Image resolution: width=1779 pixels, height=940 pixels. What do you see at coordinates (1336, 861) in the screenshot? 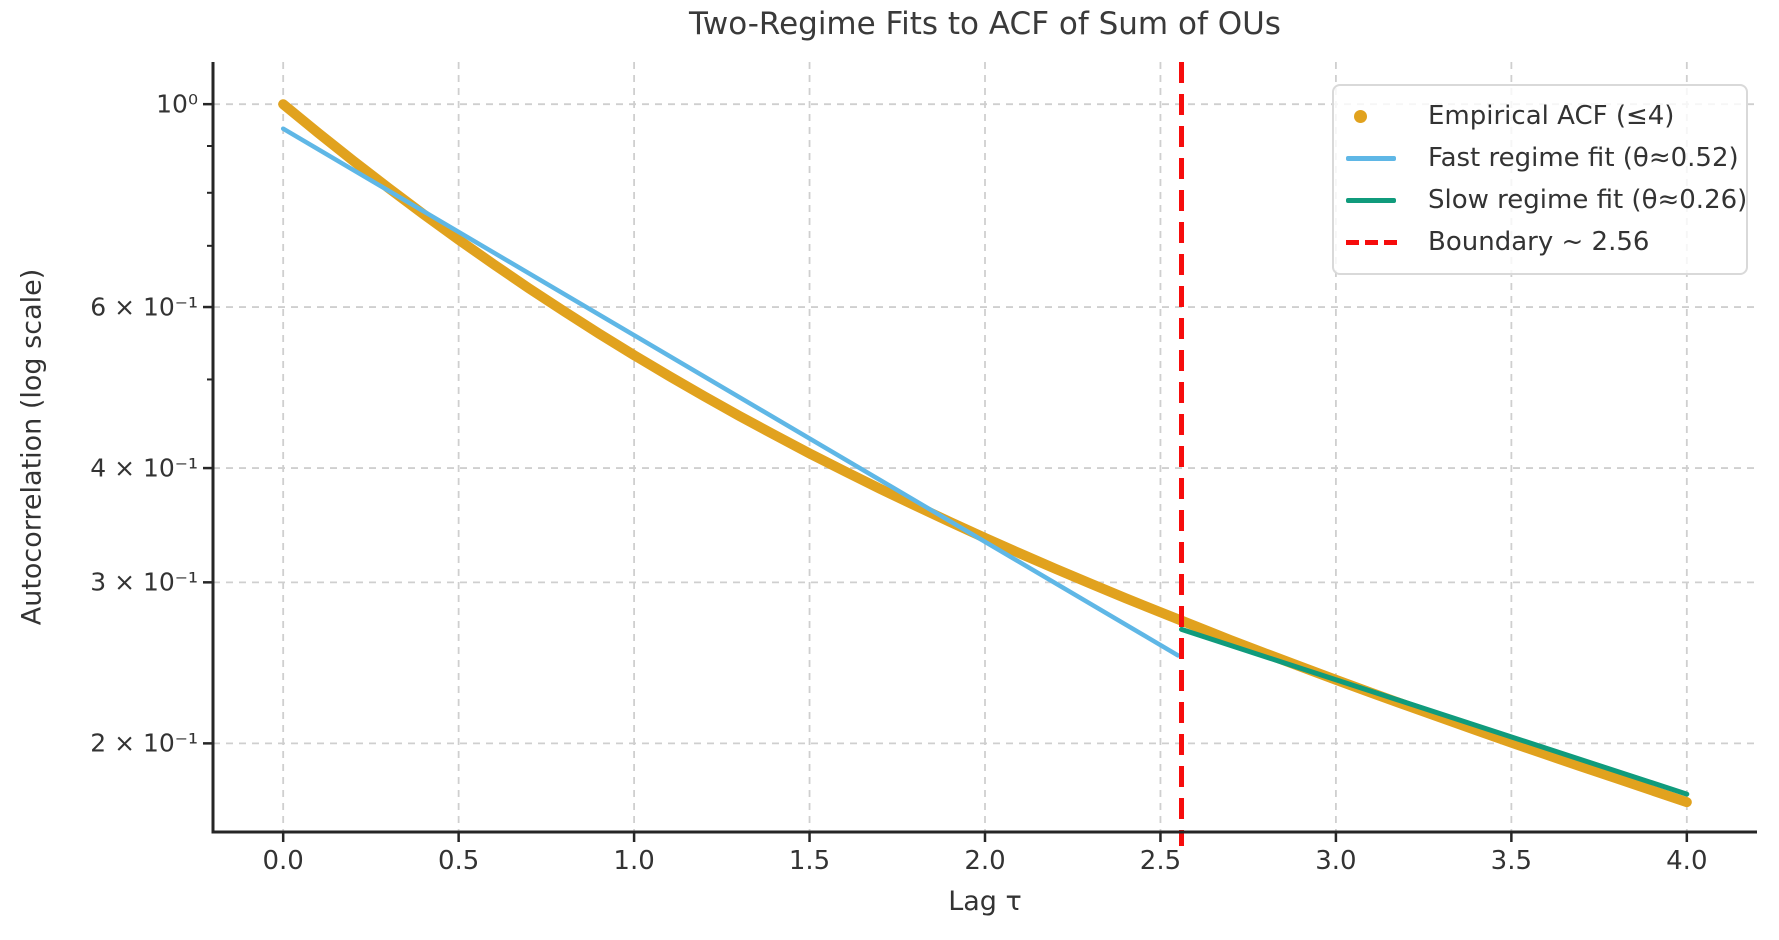
I see `x-tick-label: 3.0` at bounding box center [1336, 861].